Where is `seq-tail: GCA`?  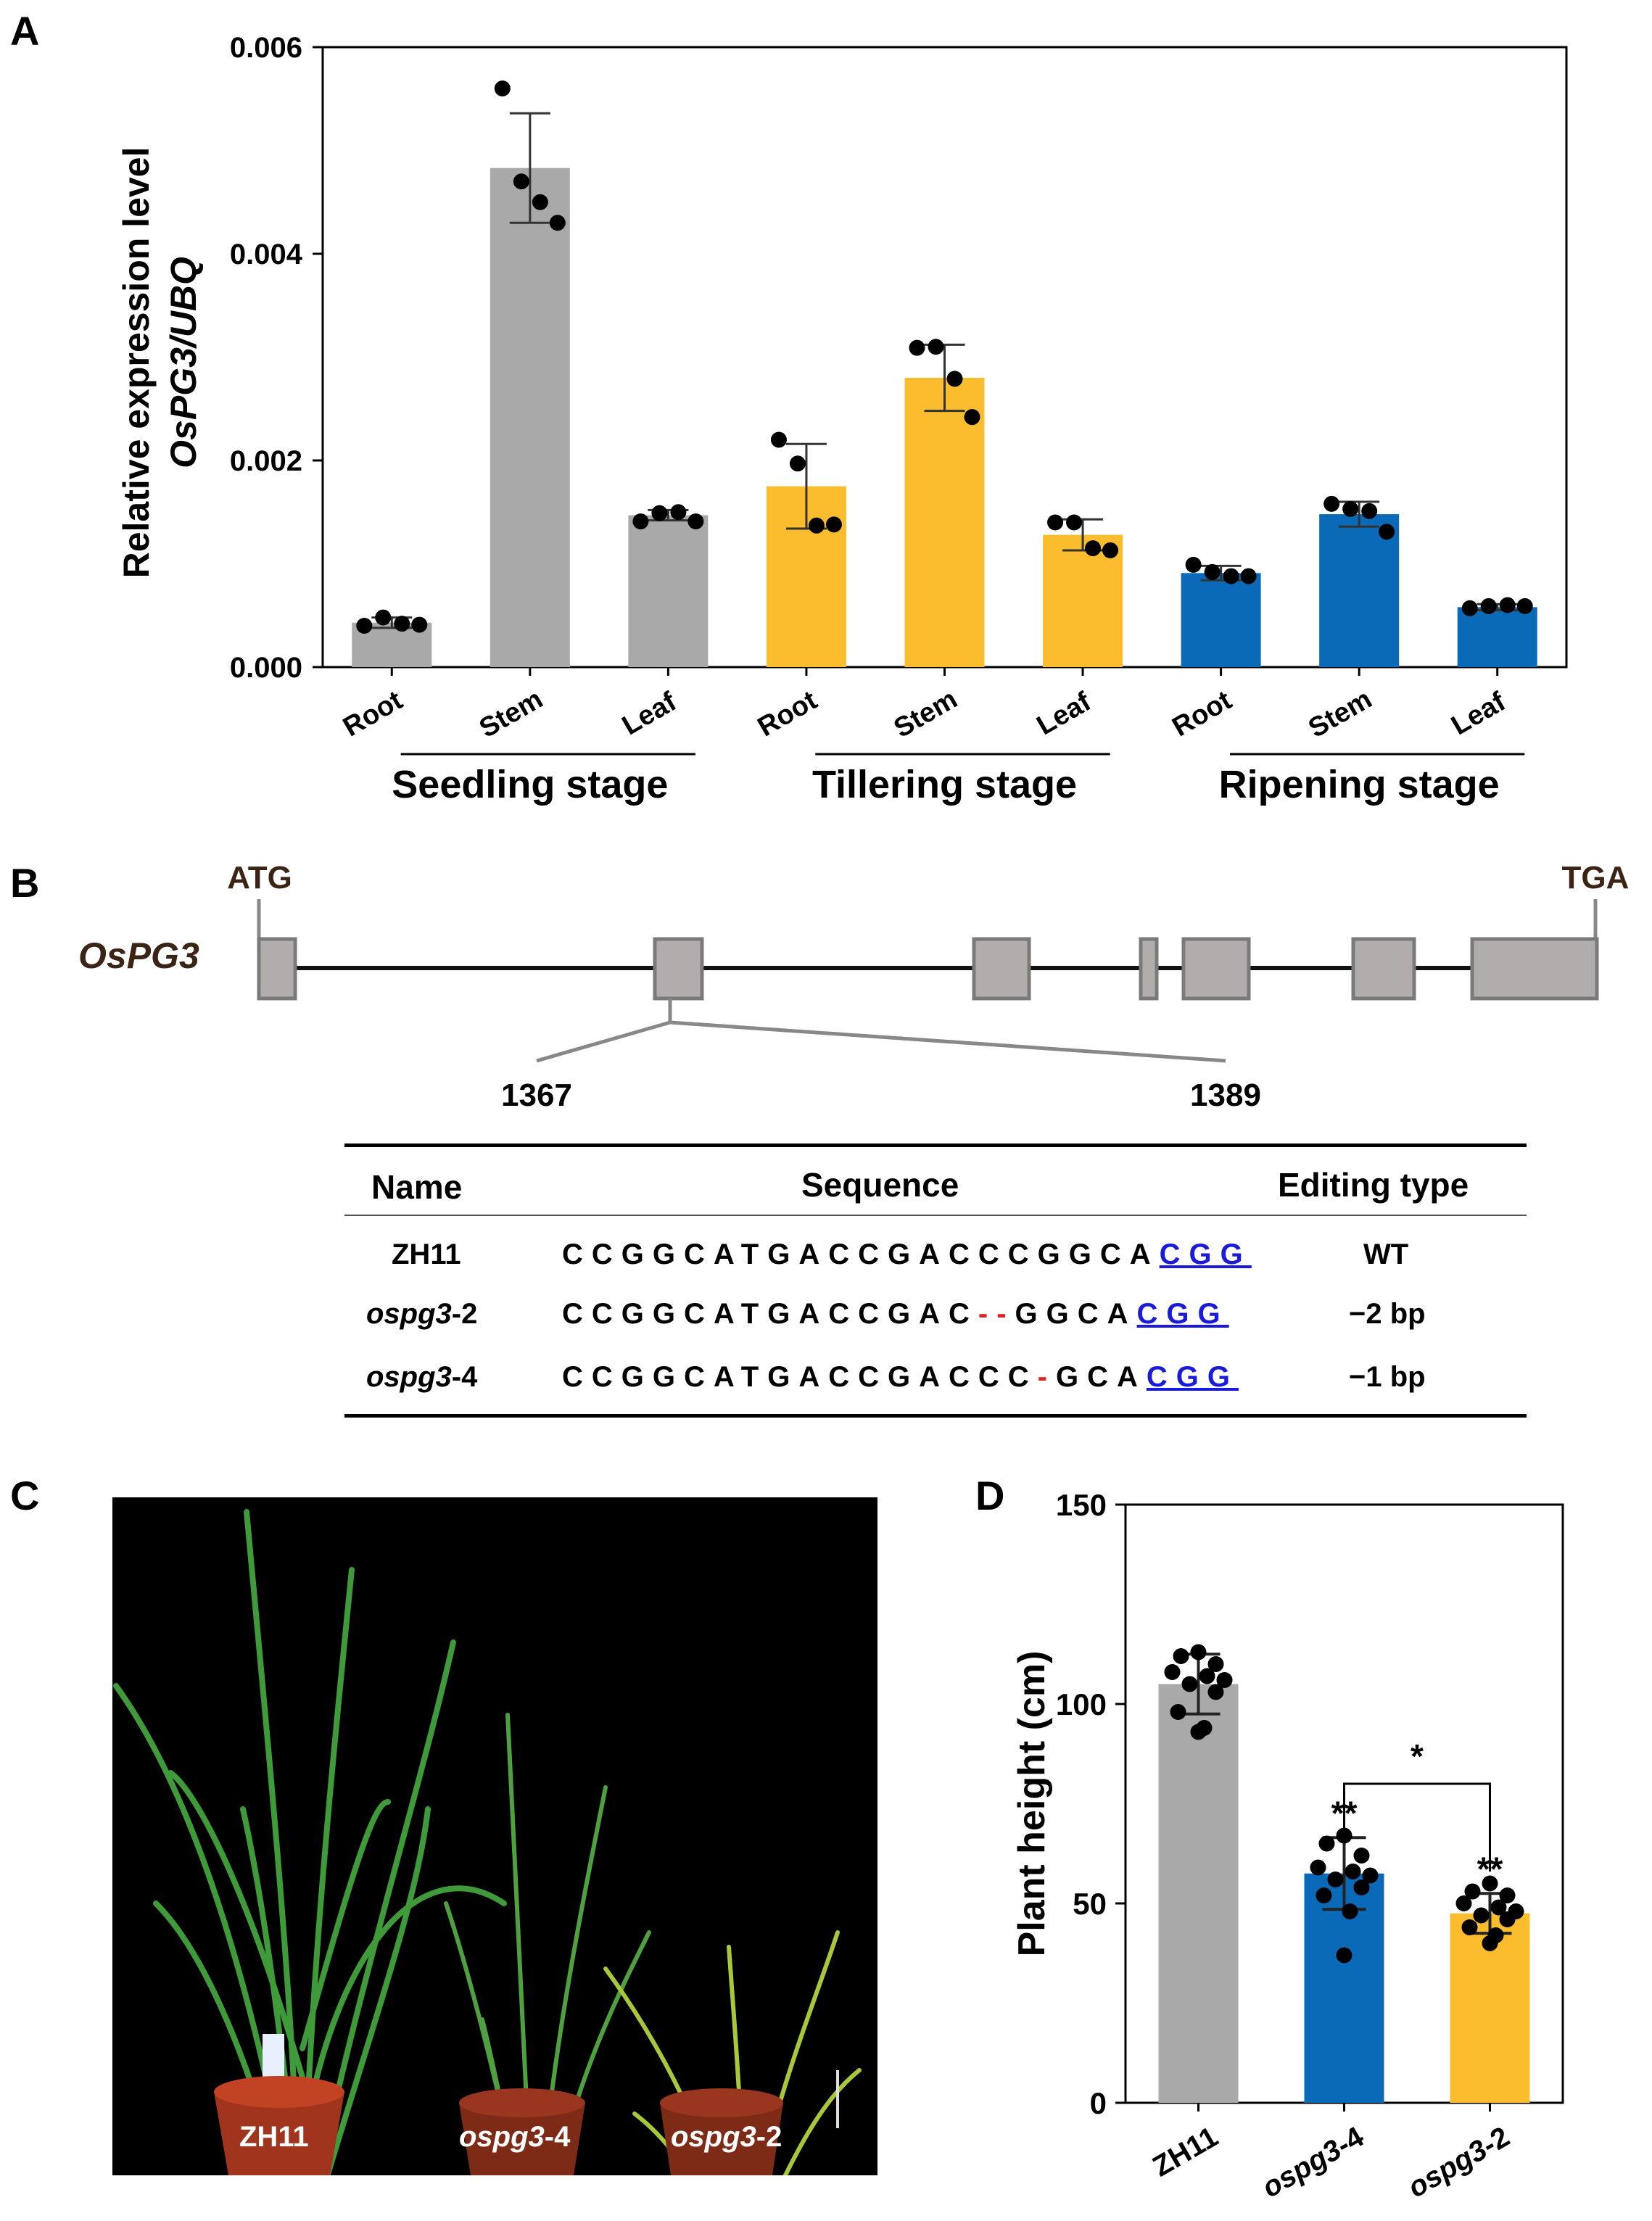 seq-tail: GCA is located at coordinates (1101, 1377).